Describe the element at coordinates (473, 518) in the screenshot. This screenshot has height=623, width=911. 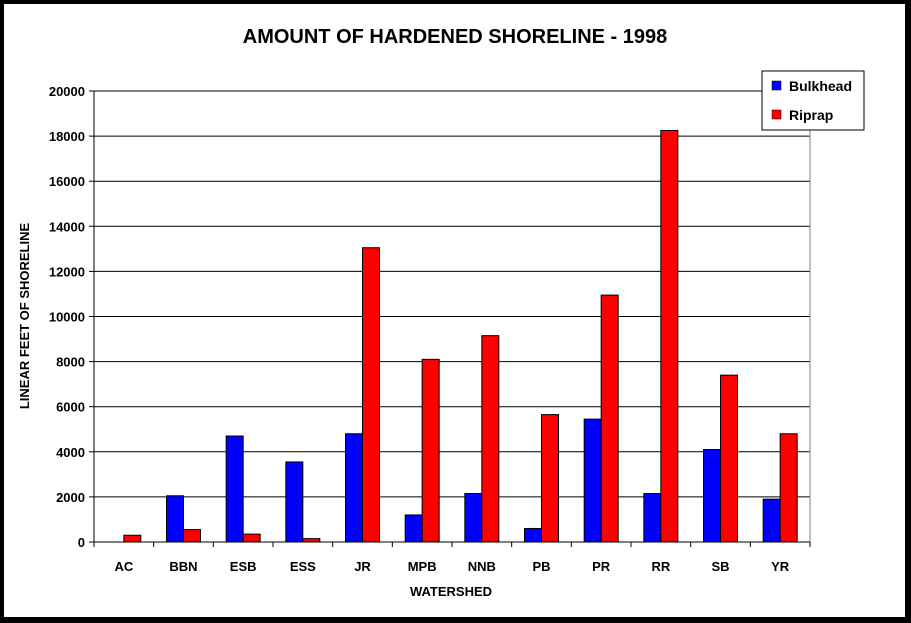
I see `bar-bulkhead-nnb` at that location.